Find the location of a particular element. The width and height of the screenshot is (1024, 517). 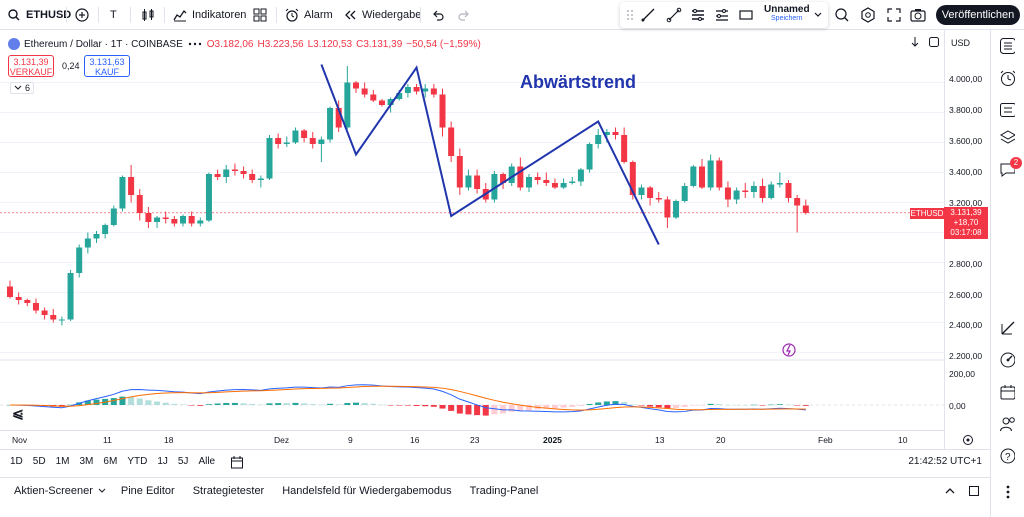

ohlc-open: O3.182,06 is located at coordinates (230, 44).